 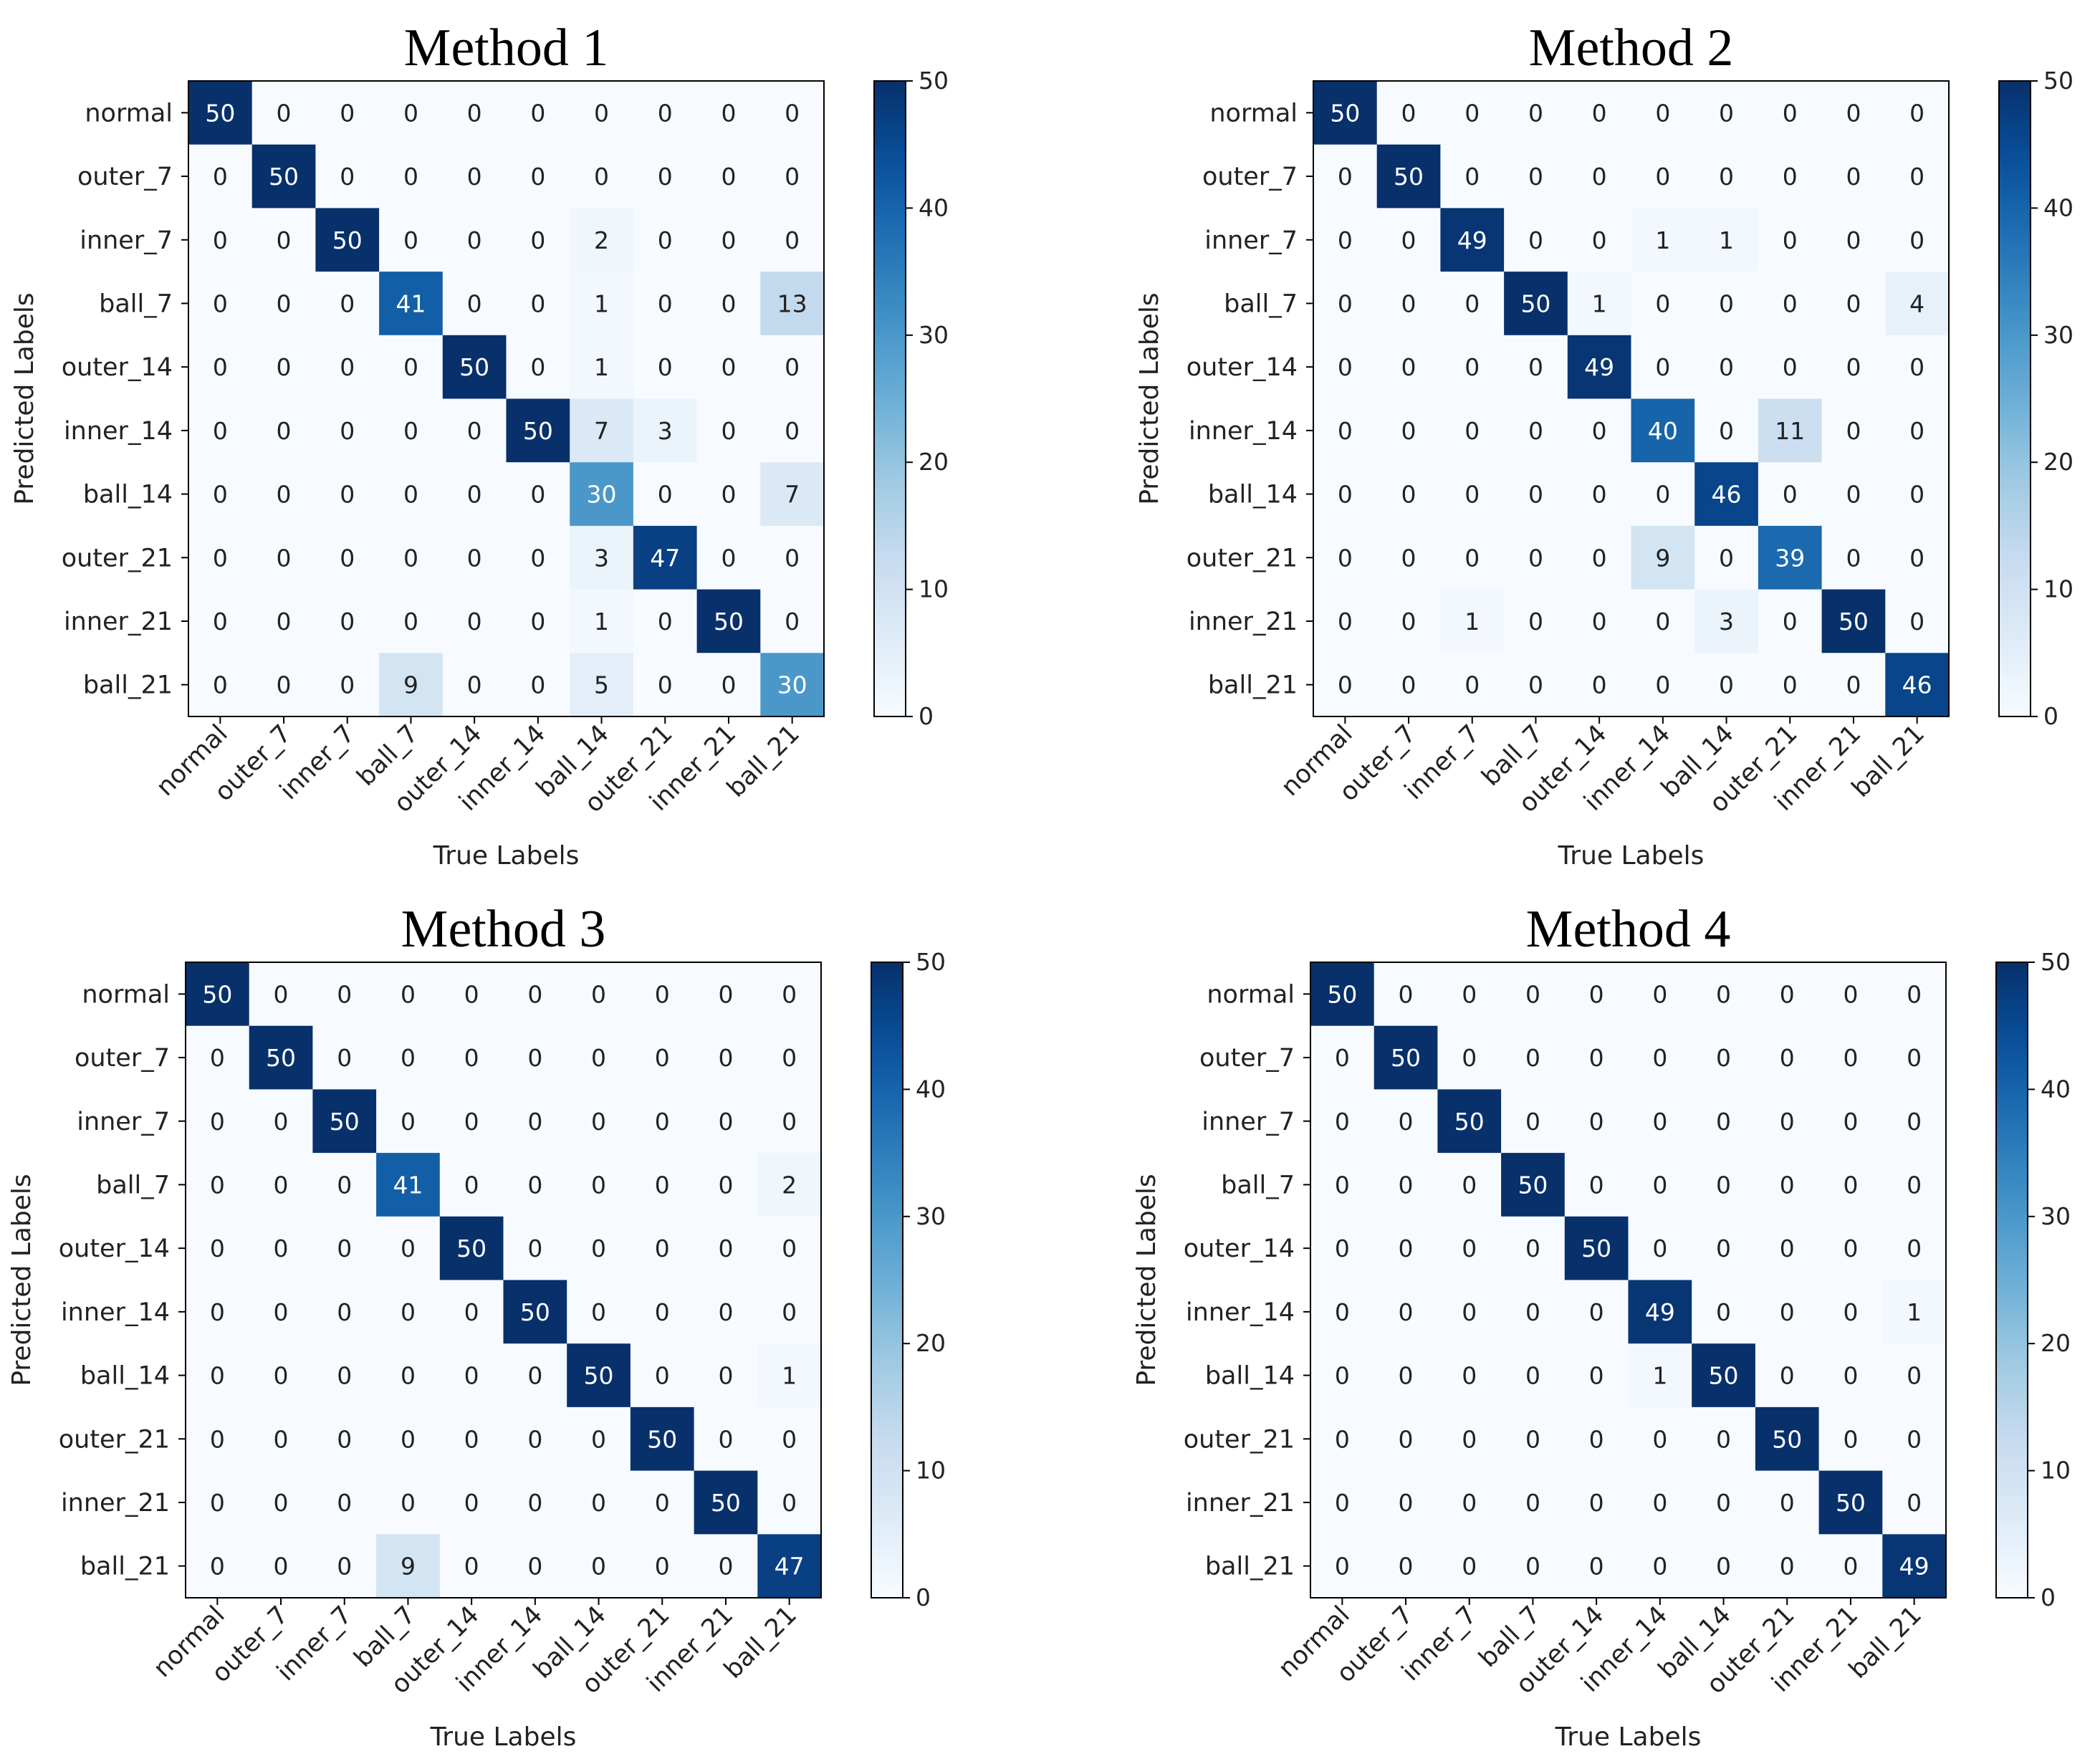 What do you see at coordinates (887, 1280) in the screenshot?
I see `colorbar` at bounding box center [887, 1280].